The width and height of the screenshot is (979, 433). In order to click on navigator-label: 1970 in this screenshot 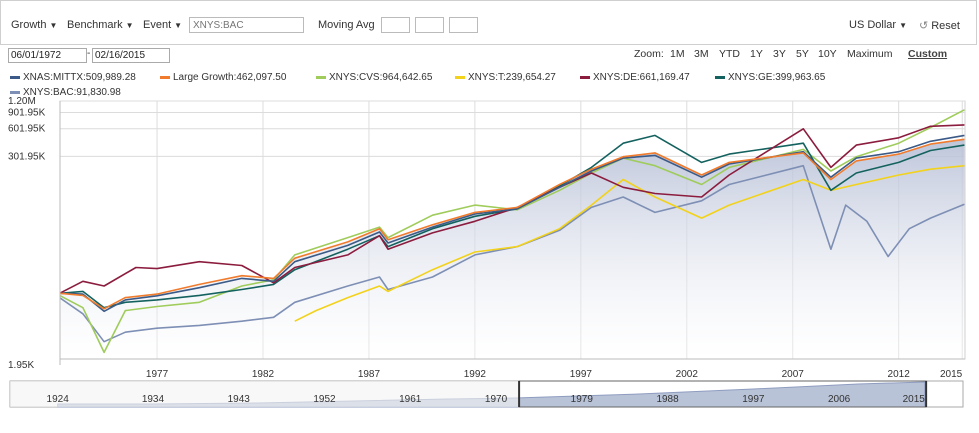, I will do `click(496, 399)`.